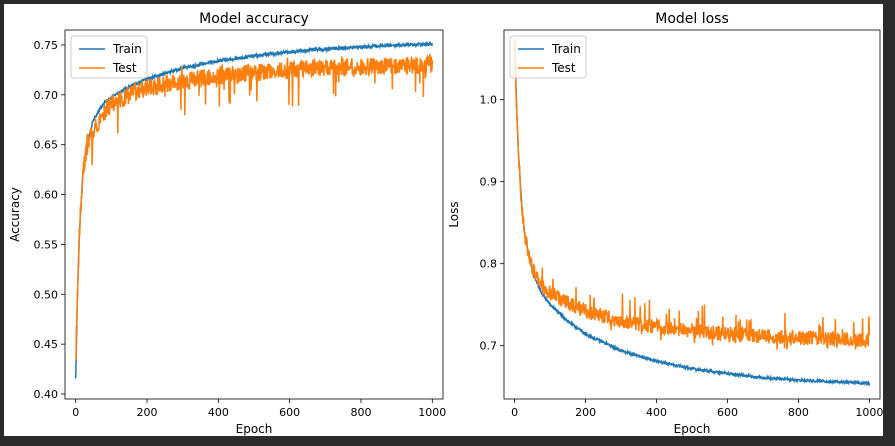 This screenshot has width=895, height=446. I want to click on accuracy-chart-title: Model accuracy, so click(254, 19).